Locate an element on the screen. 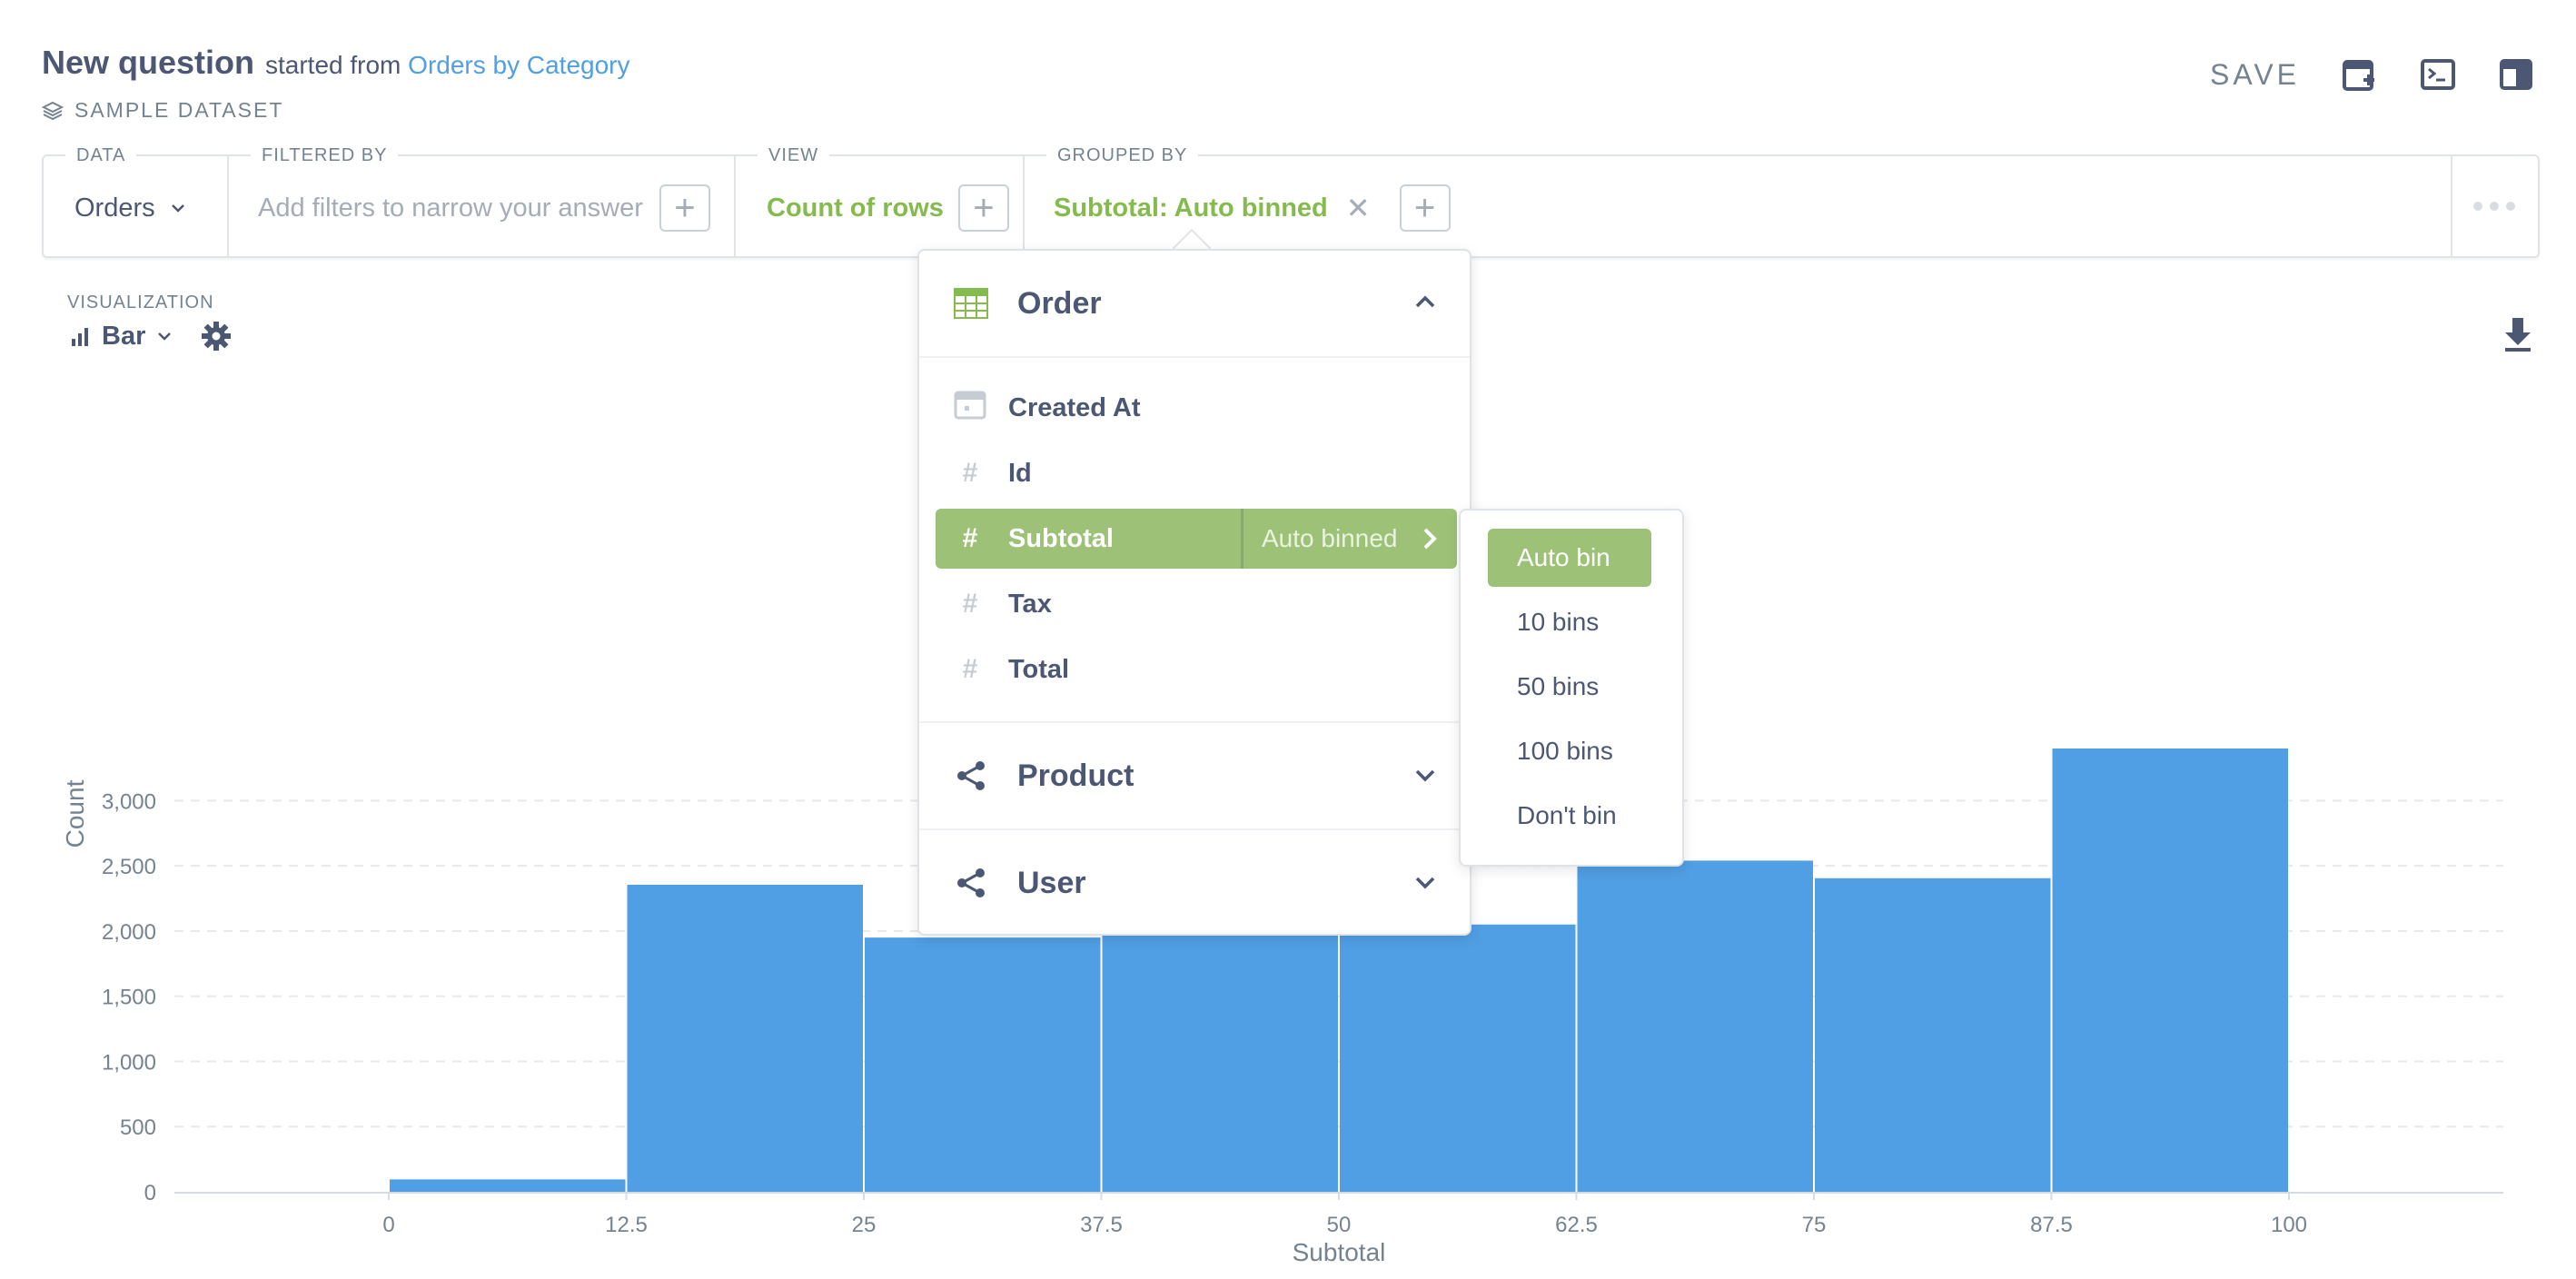  data-source-picker: Orders is located at coordinates (130, 208).